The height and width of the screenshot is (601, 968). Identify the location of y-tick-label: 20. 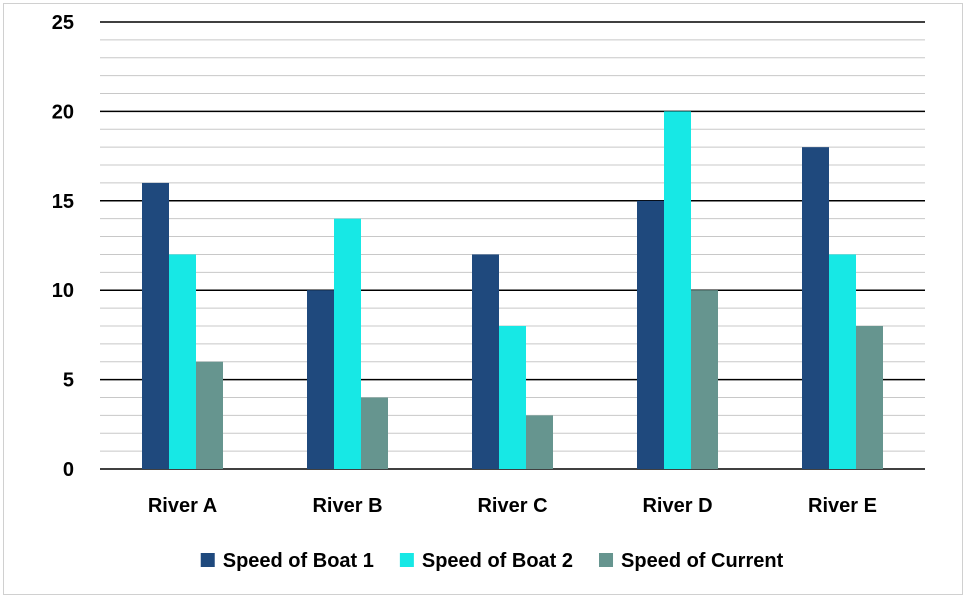
(63, 112).